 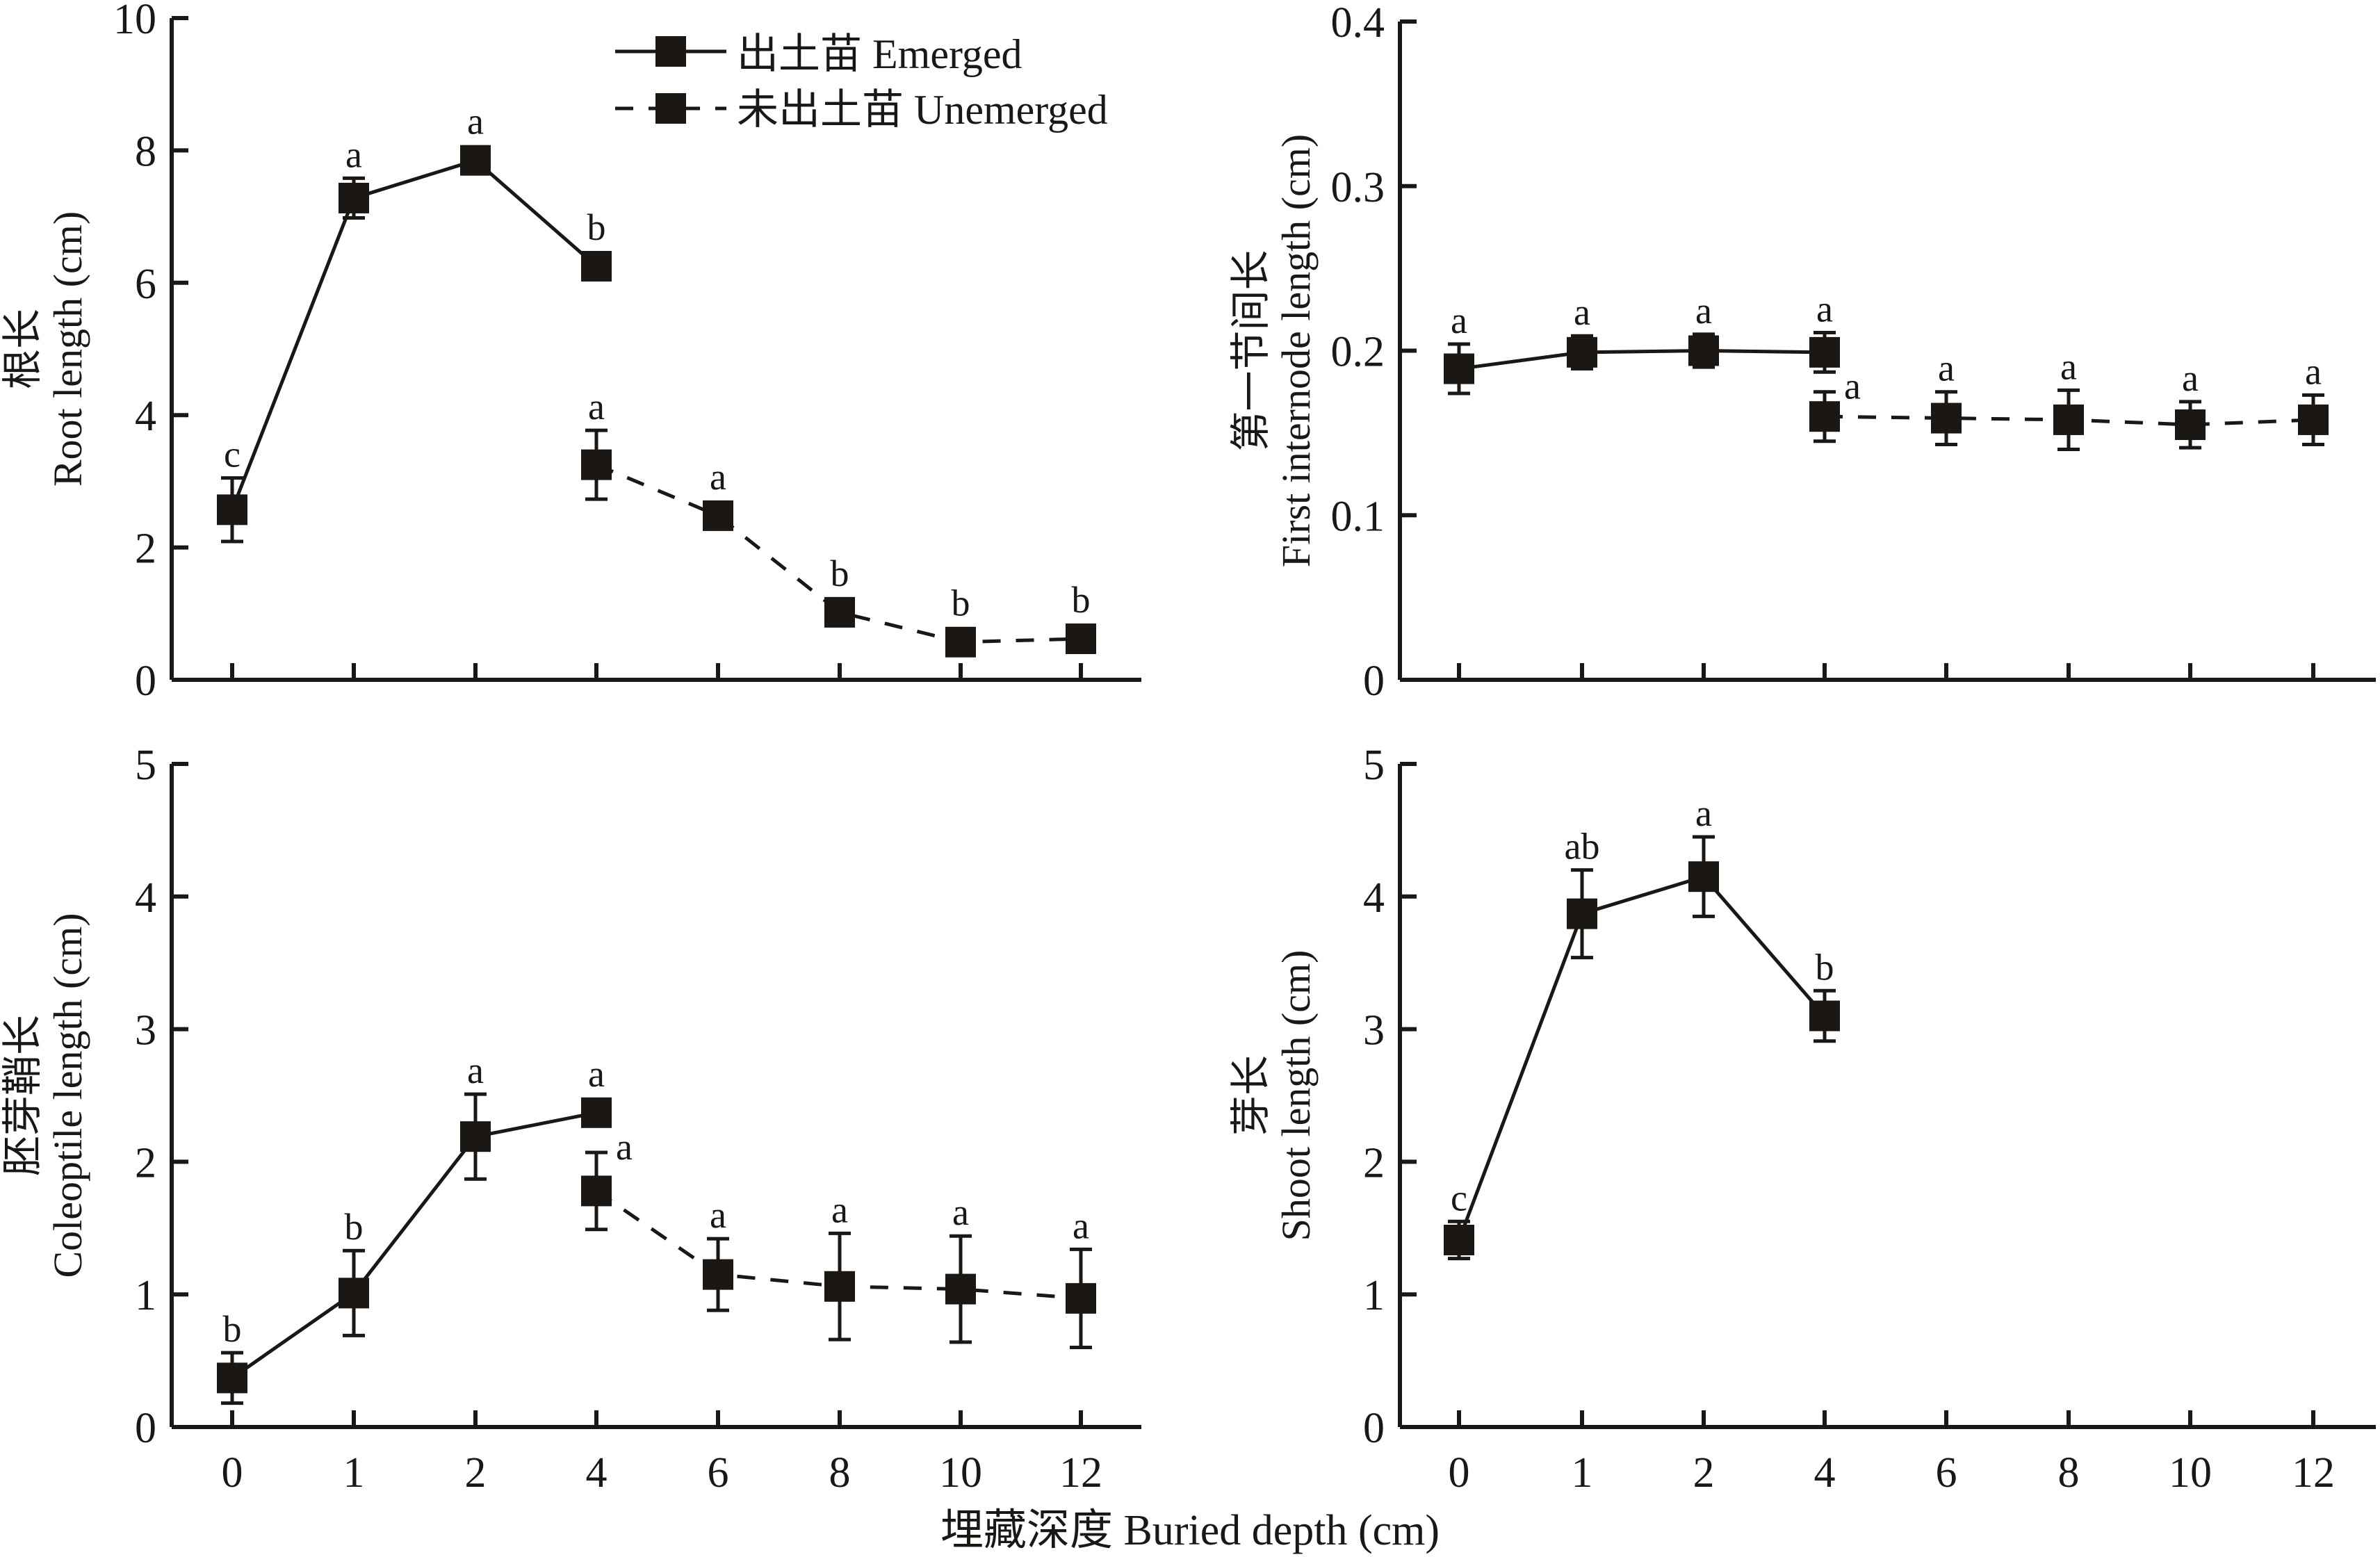 I want to click on y-axis-title-en: First internode length (cm), so click(x=1296, y=350).